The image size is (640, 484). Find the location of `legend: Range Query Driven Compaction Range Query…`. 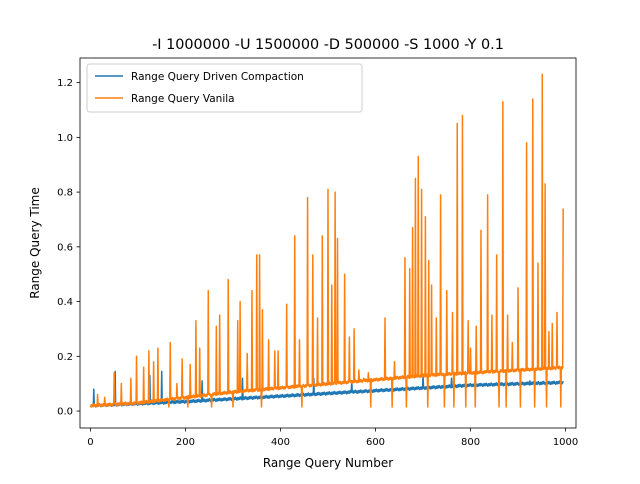

legend: Range Query Driven Compaction Range Query… is located at coordinates (224, 88).